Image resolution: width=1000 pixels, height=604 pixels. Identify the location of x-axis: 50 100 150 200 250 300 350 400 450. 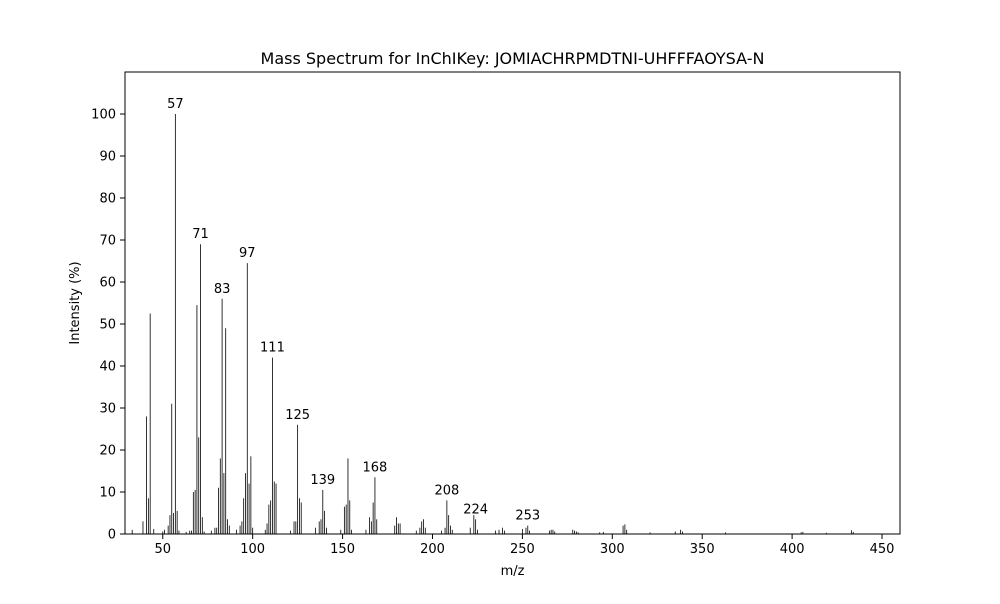
(524, 545).